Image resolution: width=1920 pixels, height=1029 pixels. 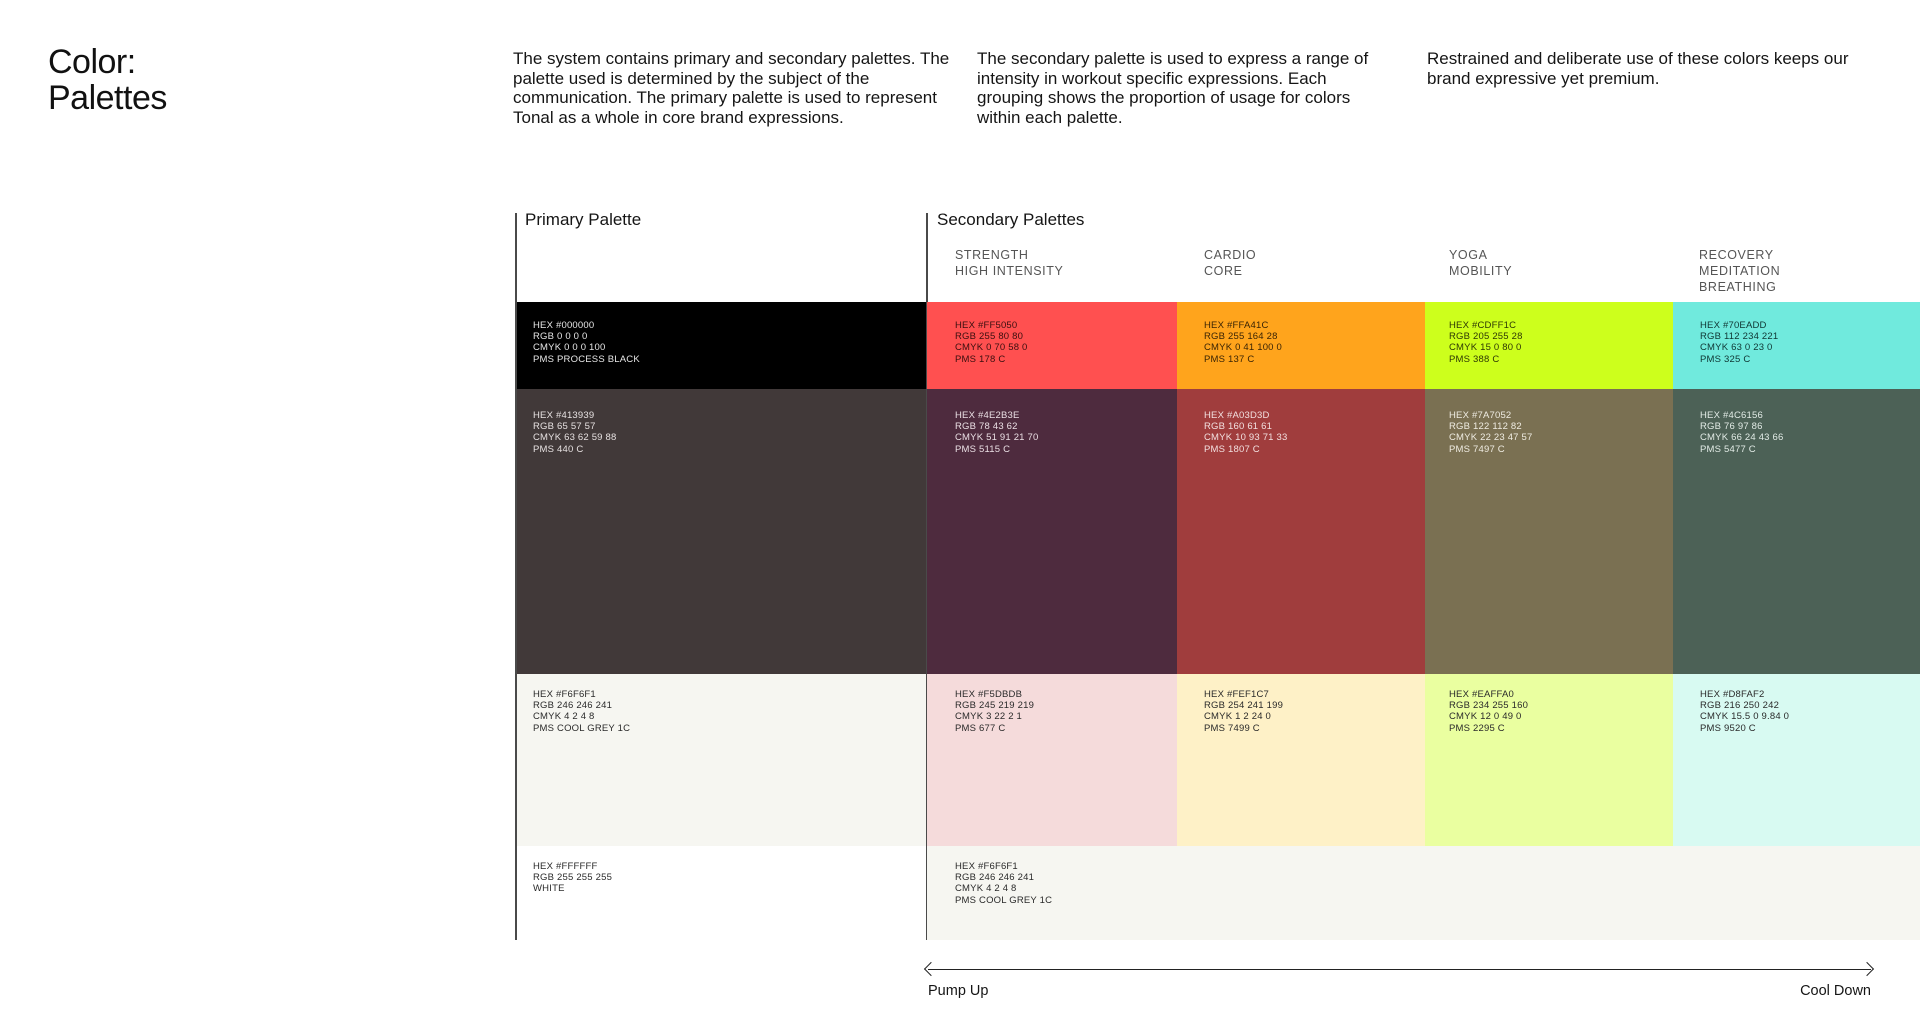 I want to click on spec-cmyk: CMYK 66 24 43 66, so click(x=1742, y=438).